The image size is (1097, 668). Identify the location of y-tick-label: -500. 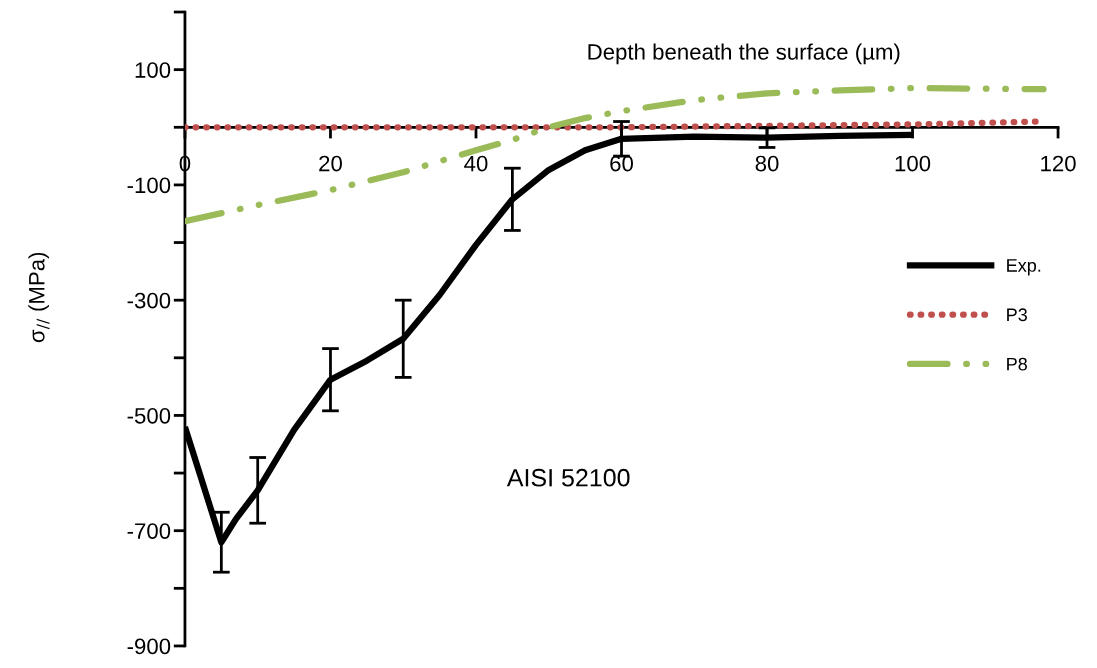
(149, 415).